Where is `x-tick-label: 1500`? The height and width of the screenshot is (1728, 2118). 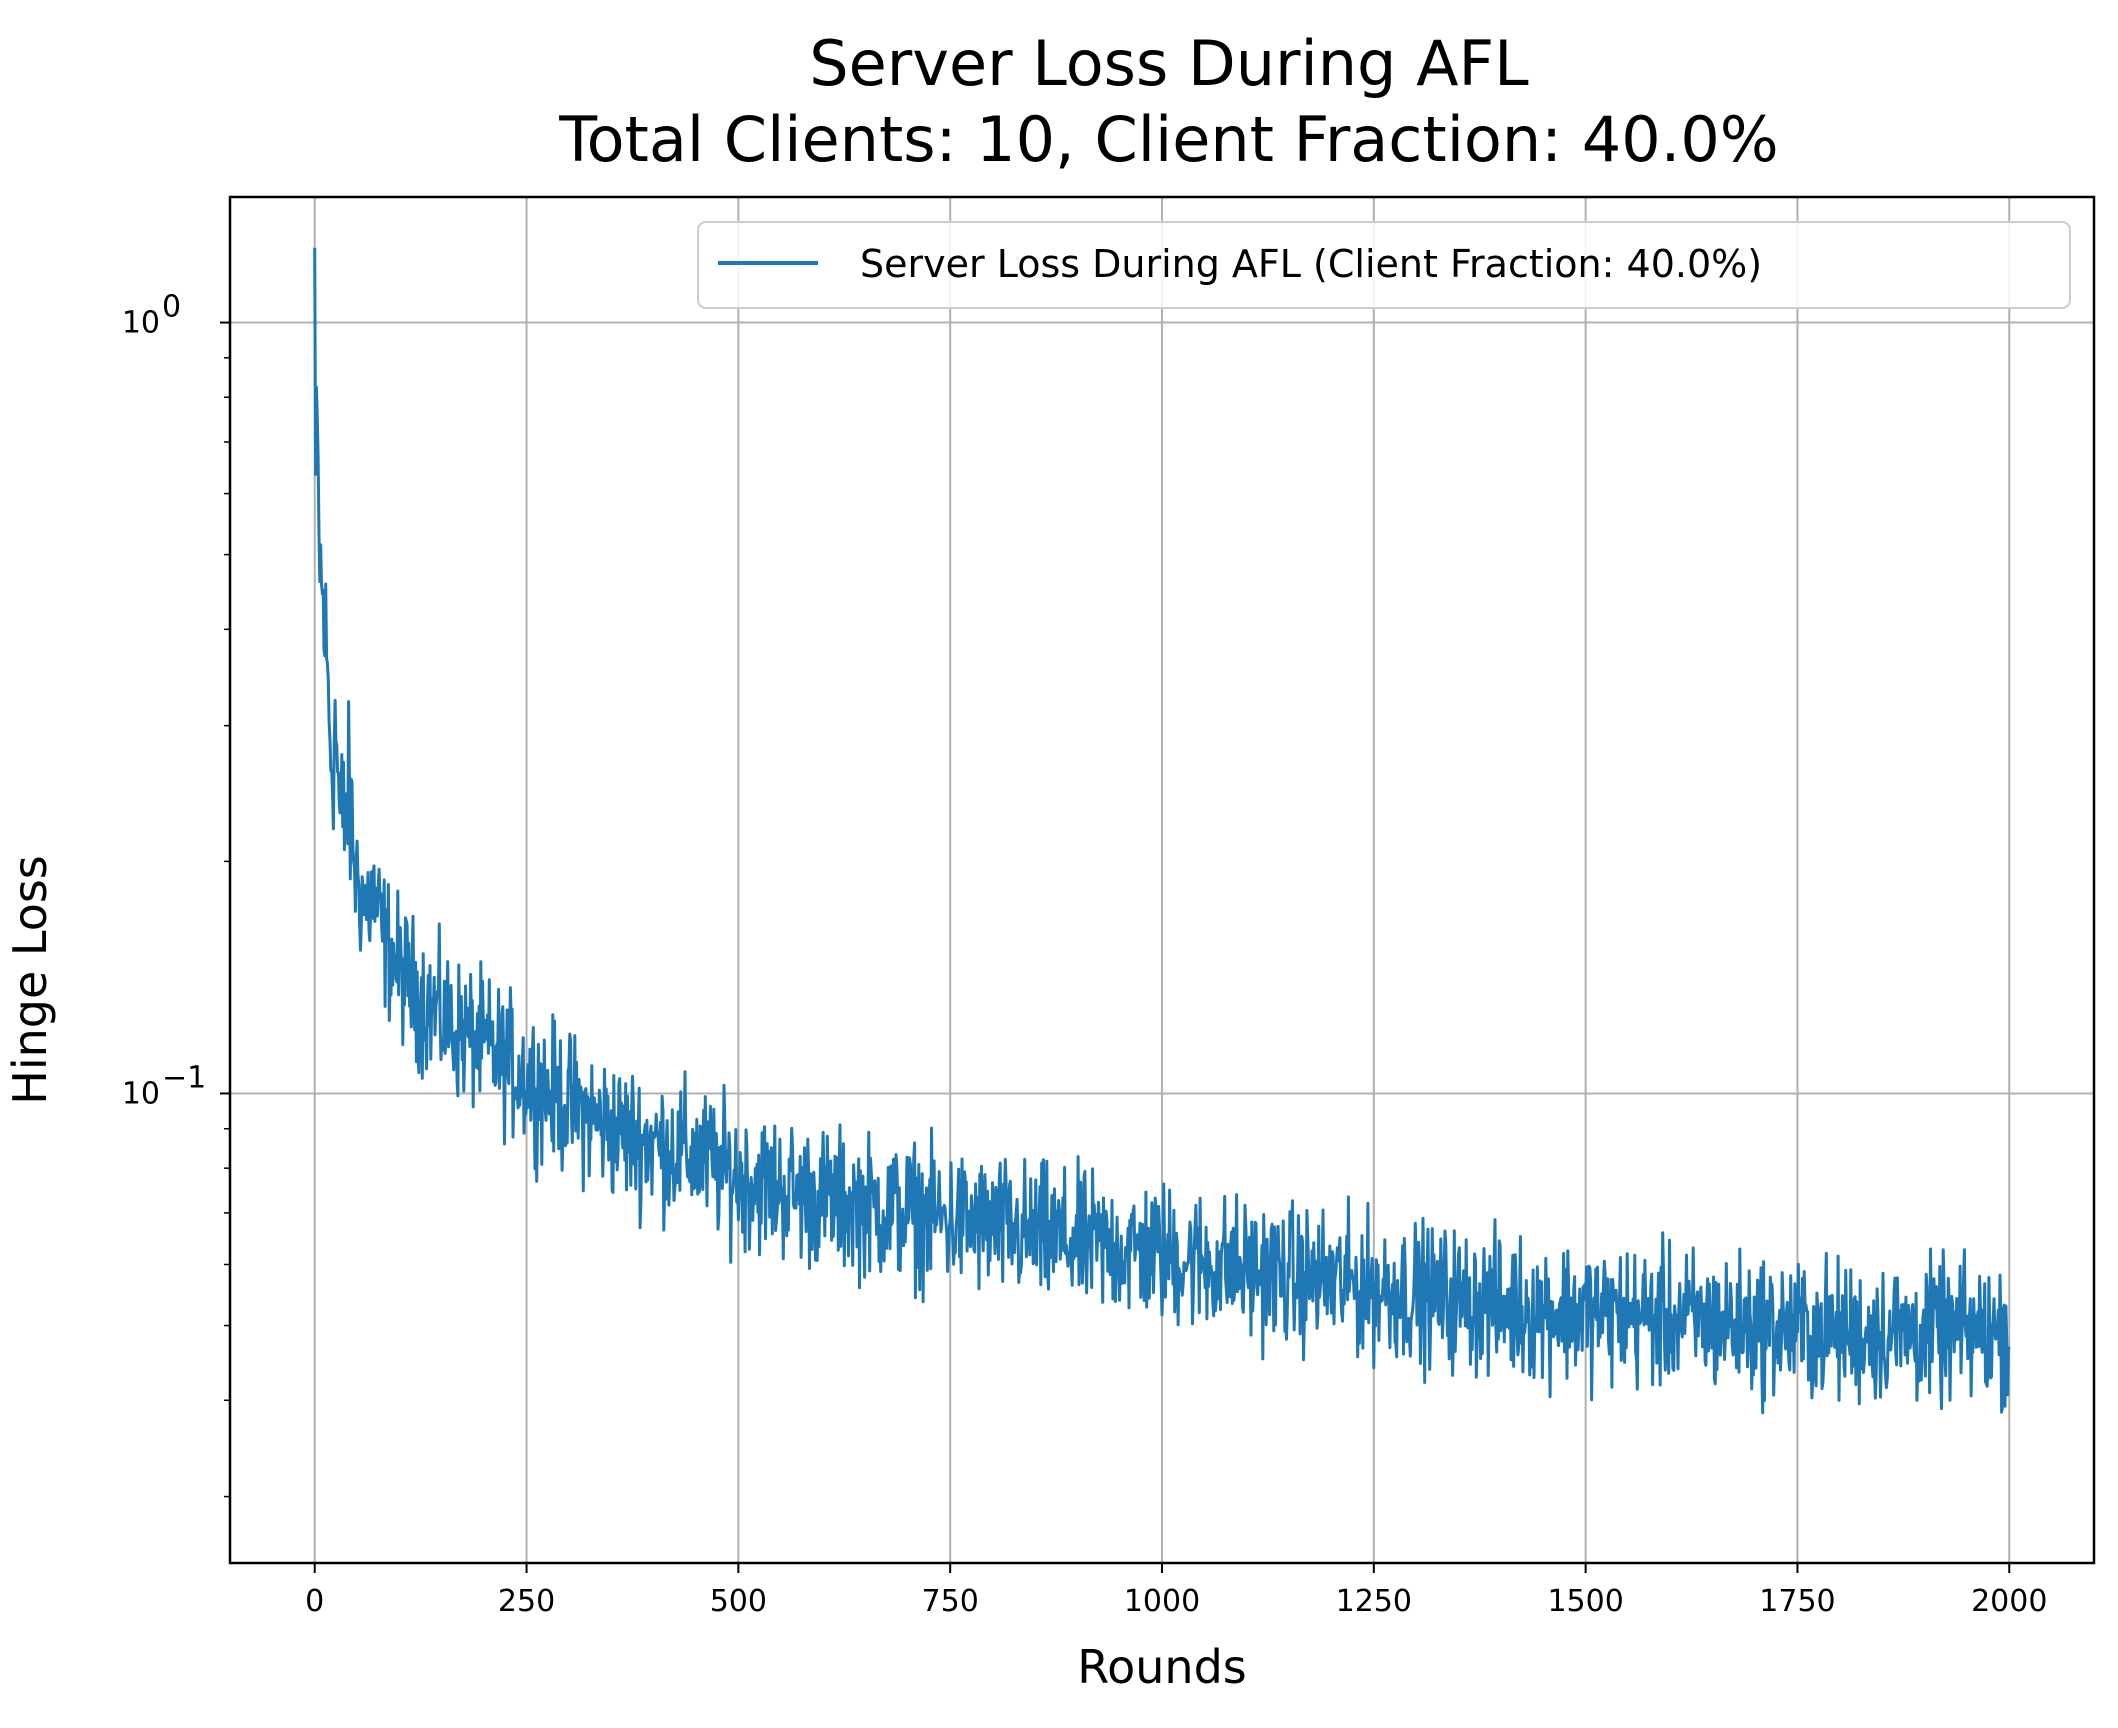
x-tick-label: 1500 is located at coordinates (1585, 1601).